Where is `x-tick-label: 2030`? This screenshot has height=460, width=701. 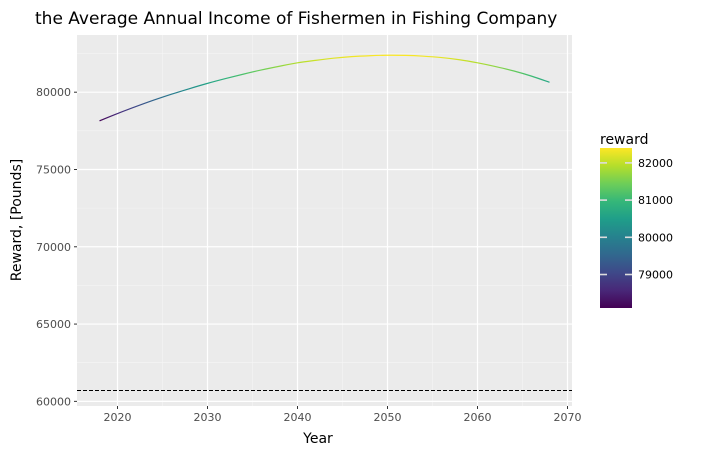
x-tick-label: 2030 is located at coordinates (208, 417).